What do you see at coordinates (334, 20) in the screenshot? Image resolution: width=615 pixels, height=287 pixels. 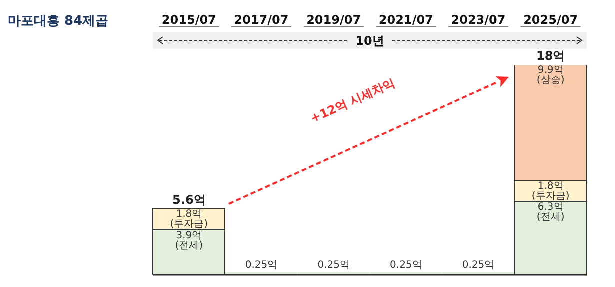 I see `x-tick-label: 2019/07` at bounding box center [334, 20].